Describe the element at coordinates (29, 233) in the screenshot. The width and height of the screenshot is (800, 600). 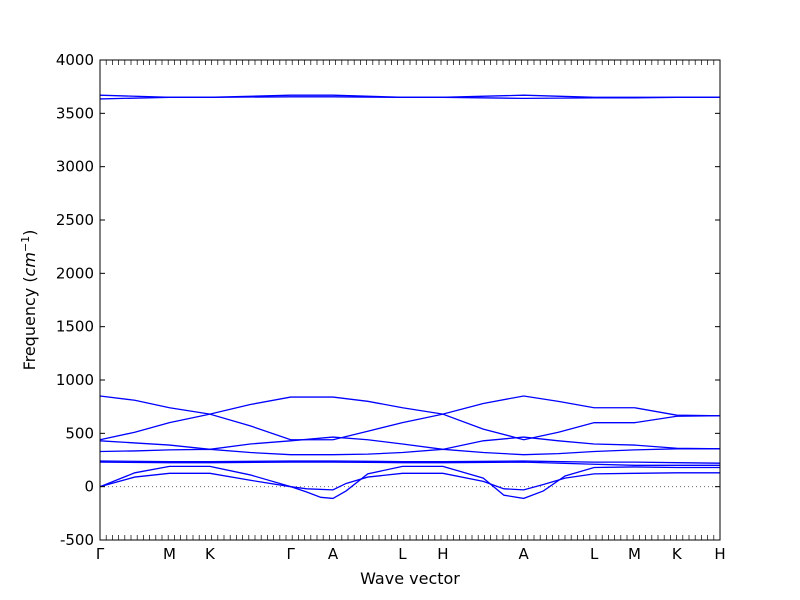
I see `y-axis-label-close: )` at that location.